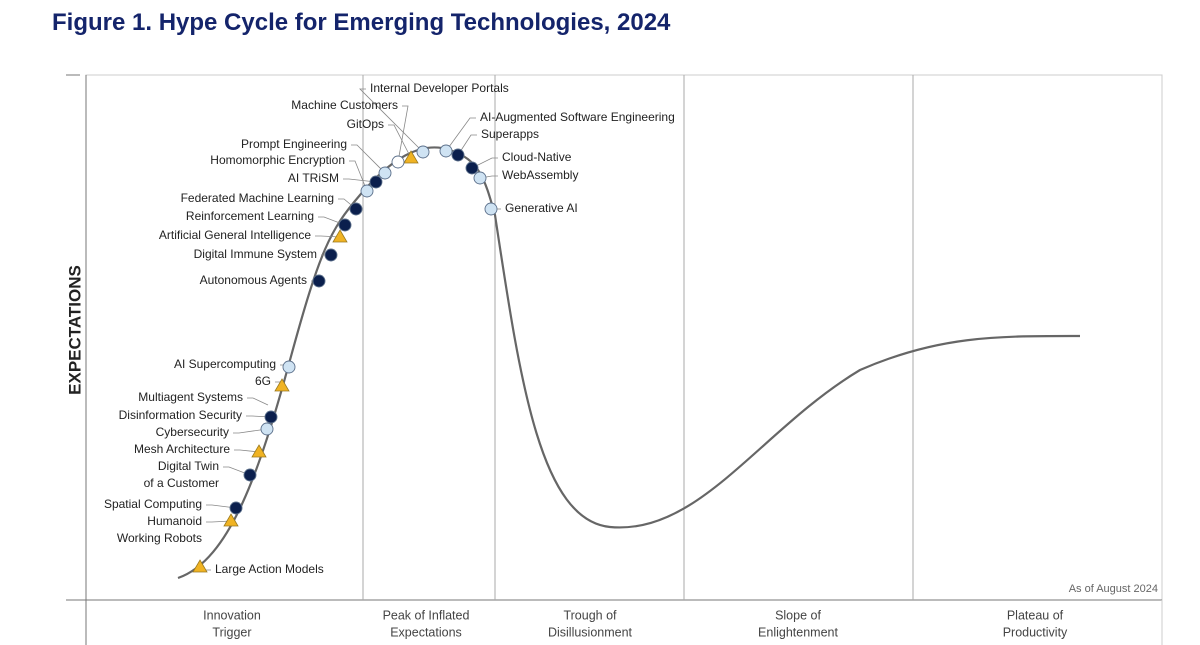  Describe the element at coordinates (426, 615) in the screenshot. I see `phase-label: Peak of Inflated` at that location.